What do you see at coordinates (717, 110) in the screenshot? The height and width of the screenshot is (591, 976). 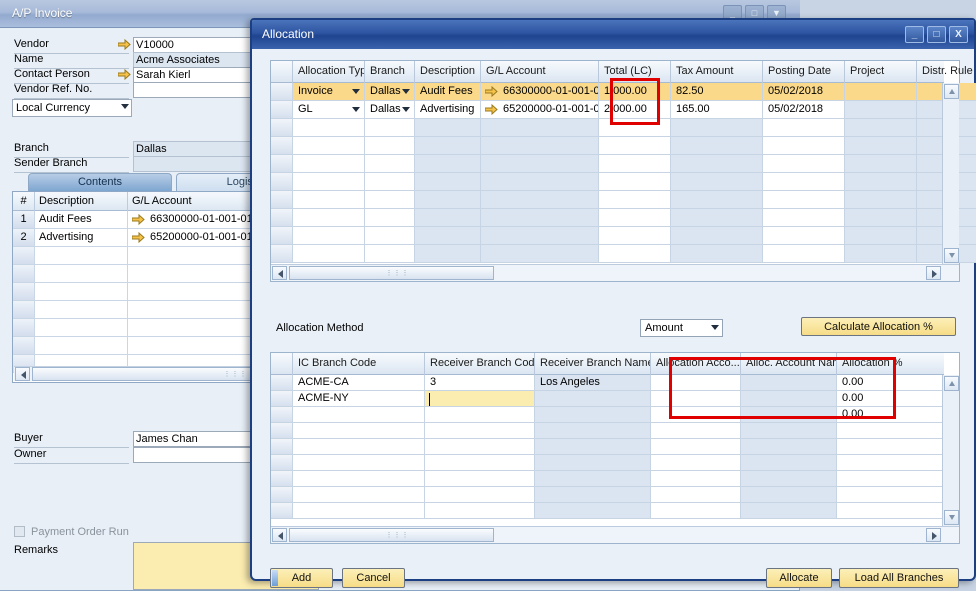 I see `cell-tax-amount: 165.00` at bounding box center [717, 110].